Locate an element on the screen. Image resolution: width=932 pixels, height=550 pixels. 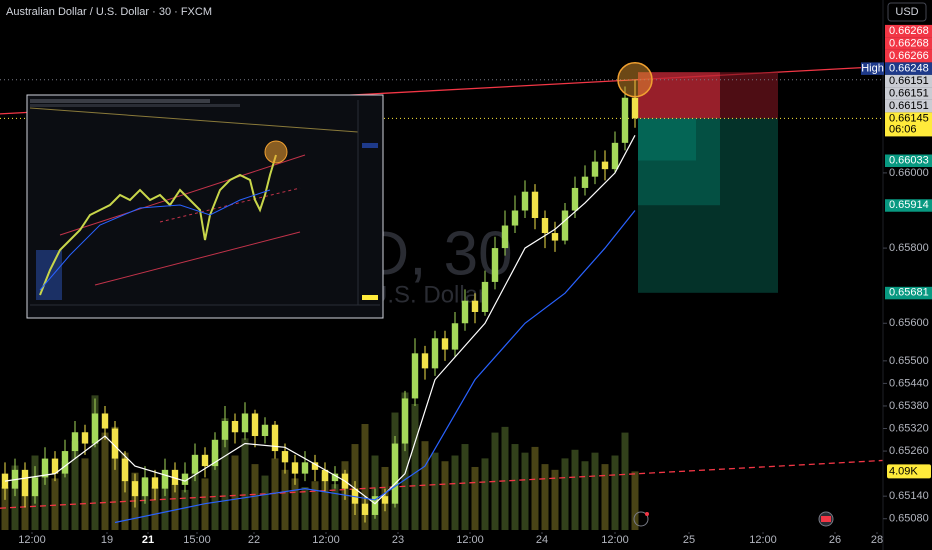
y-tick-label: 0.65140 is located at coordinates (909, 496).